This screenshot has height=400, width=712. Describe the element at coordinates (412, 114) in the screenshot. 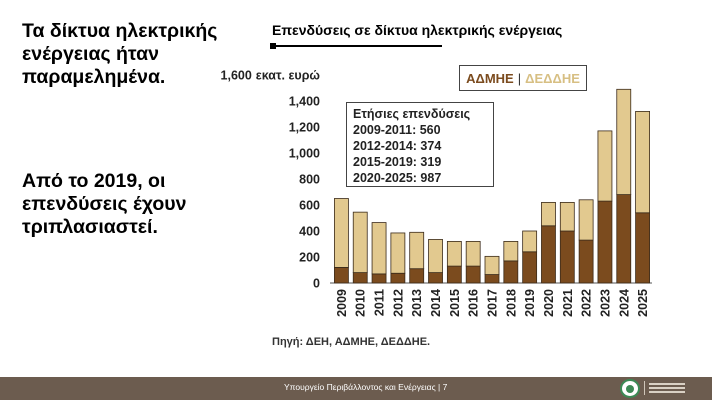

I see `annotation-title: Ετήσιες επενδύσεις` at that location.